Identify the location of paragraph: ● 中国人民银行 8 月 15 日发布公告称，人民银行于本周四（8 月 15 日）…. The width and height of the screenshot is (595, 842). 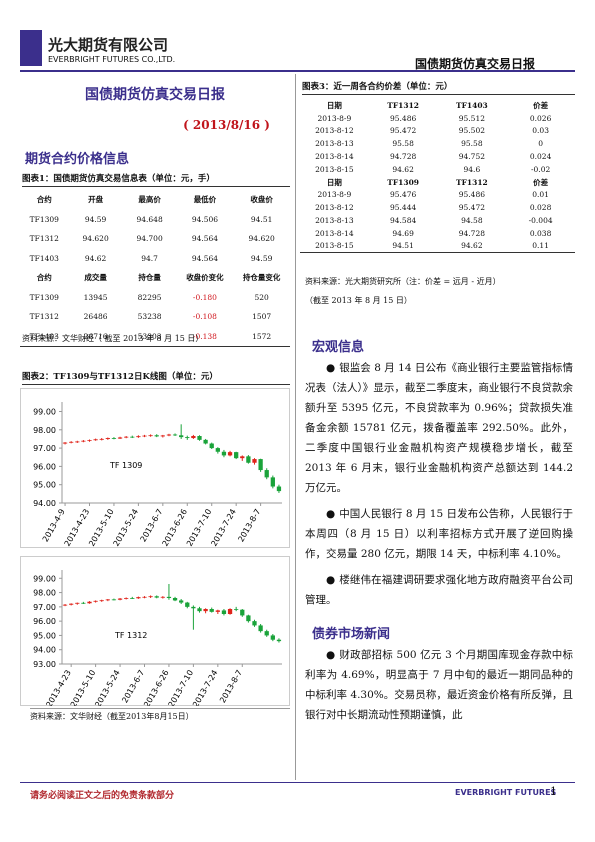
(439, 534).